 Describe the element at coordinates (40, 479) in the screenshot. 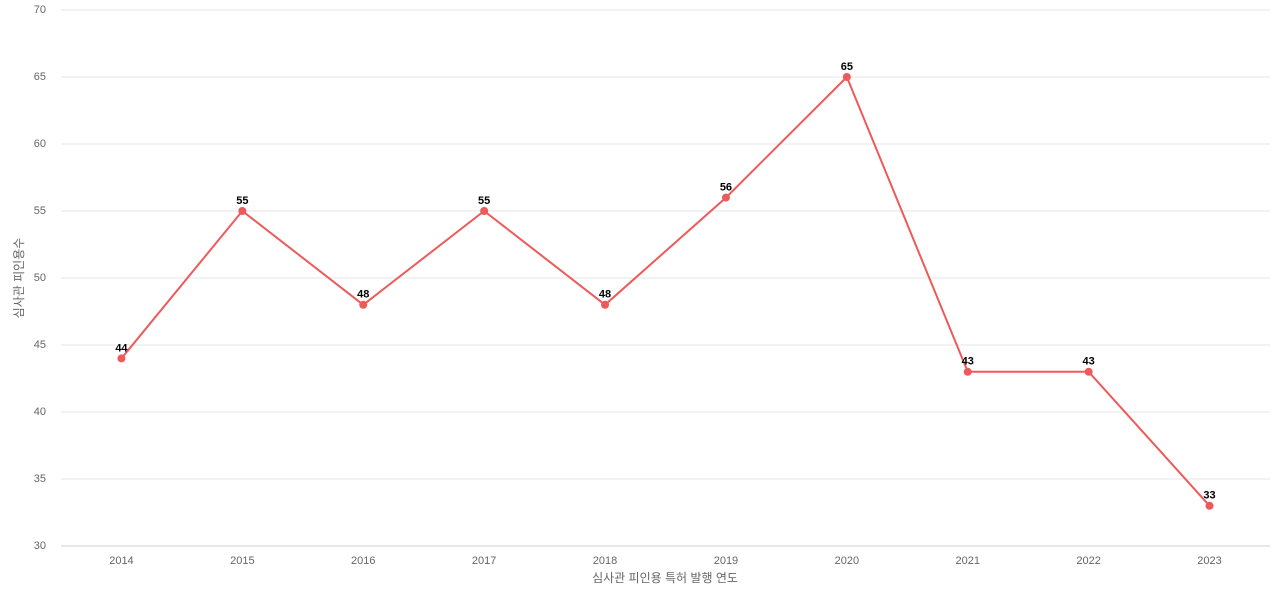

I see `y-tick-label: 35` at that location.